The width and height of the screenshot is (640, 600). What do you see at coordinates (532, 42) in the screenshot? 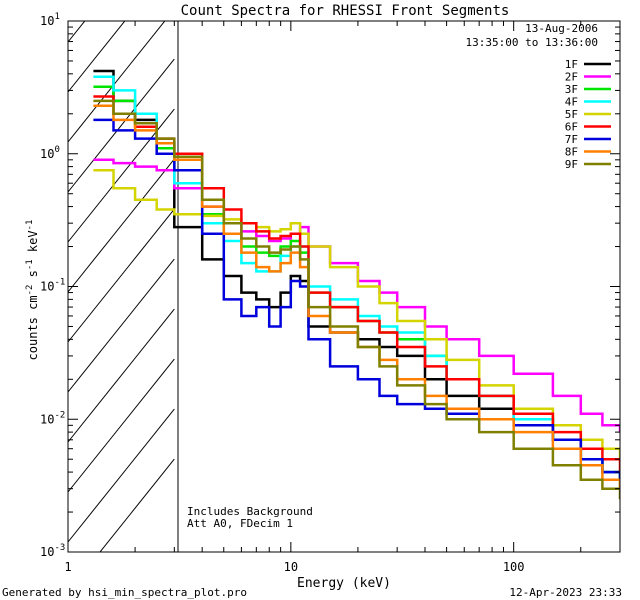
I see `time-range-annotation: 13:35:00 to 13:36:00` at bounding box center [532, 42].